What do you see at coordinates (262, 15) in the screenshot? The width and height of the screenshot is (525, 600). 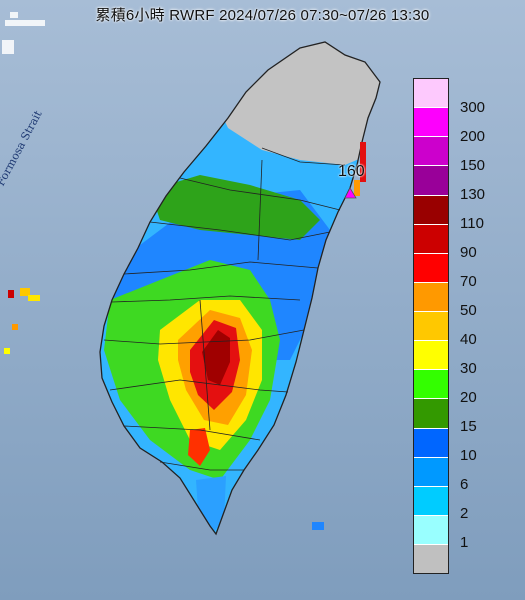 I see `map-title: 累積6小時 RWRF 2024/07/26 07:30~07/26 13:30` at bounding box center [262, 15].